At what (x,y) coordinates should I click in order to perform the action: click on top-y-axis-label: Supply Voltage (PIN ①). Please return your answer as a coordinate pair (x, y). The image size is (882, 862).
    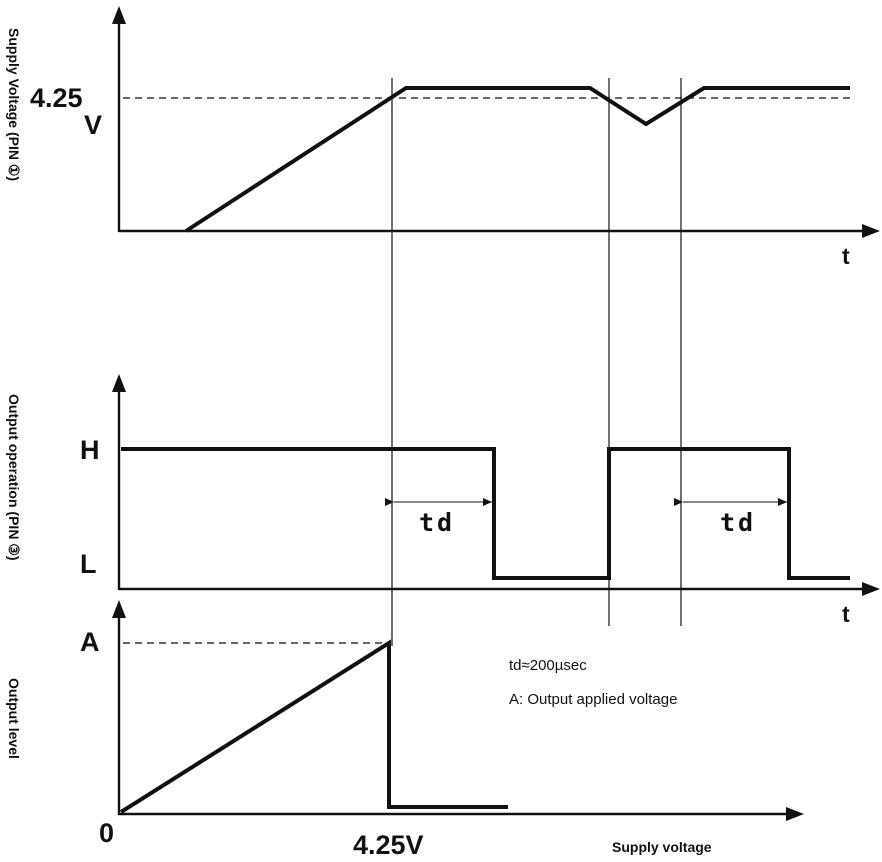
    Looking at the image, I should click on (14, 104).